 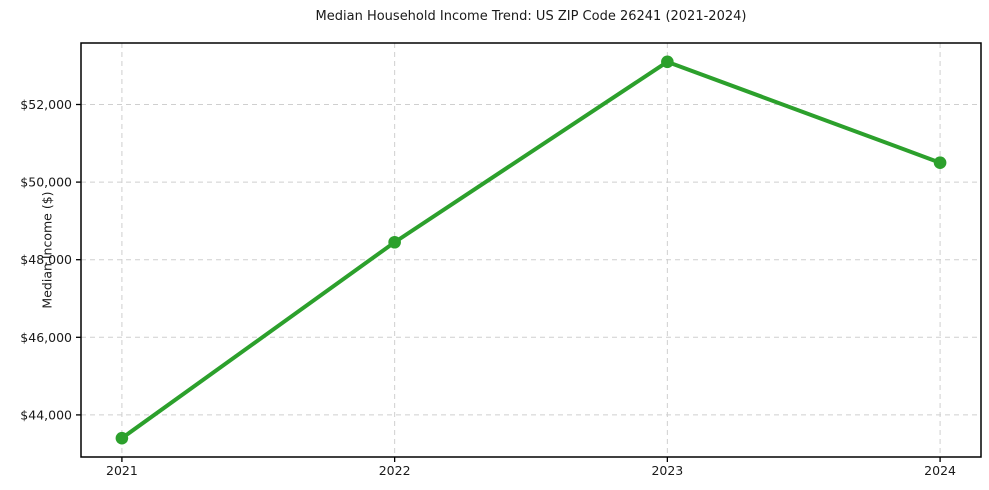 I want to click on x-tick-label: 2021, so click(x=122, y=470).